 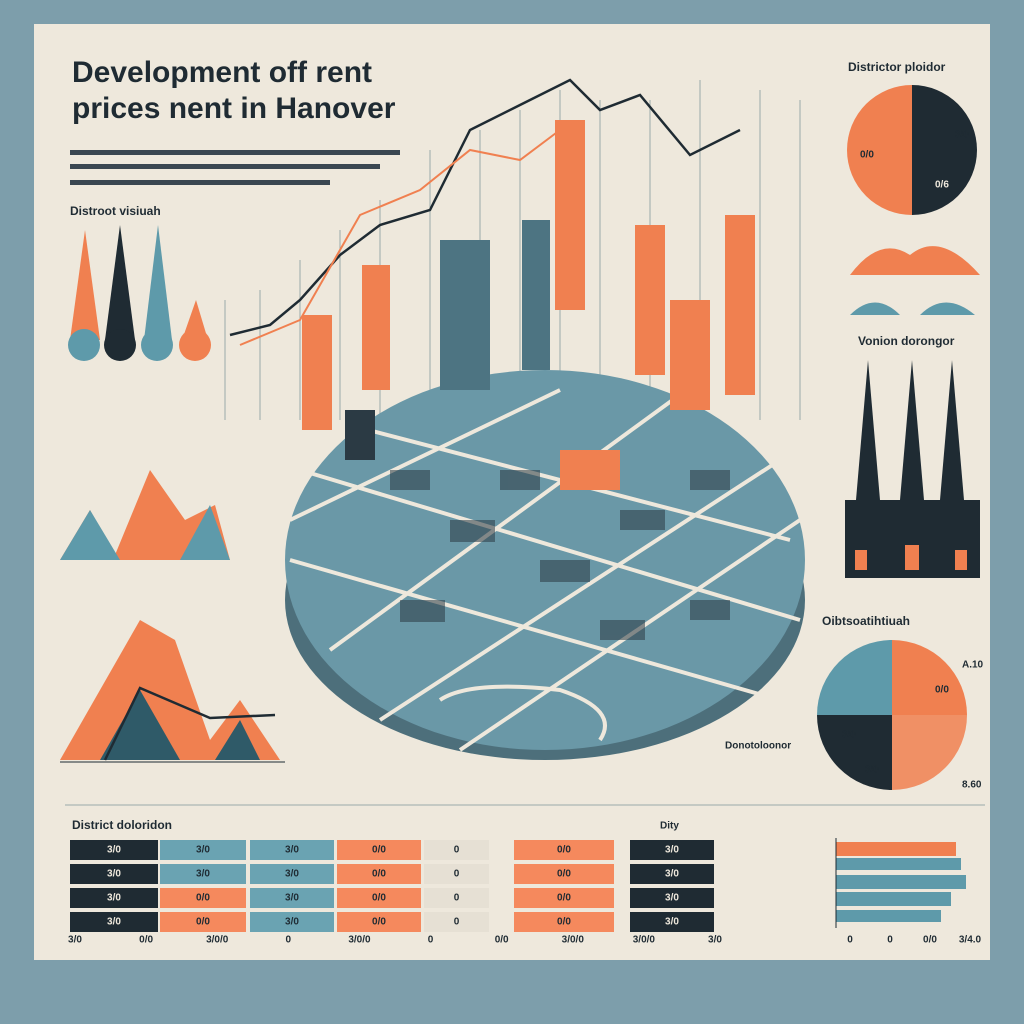 What do you see at coordinates (122, 825) in the screenshot?
I see `section-title: District doloridon` at bounding box center [122, 825].